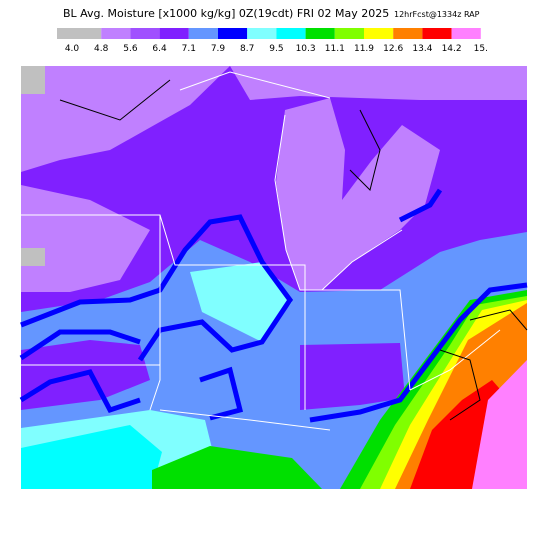  I want to click on legend-label: 4.8, so click(101, 49).